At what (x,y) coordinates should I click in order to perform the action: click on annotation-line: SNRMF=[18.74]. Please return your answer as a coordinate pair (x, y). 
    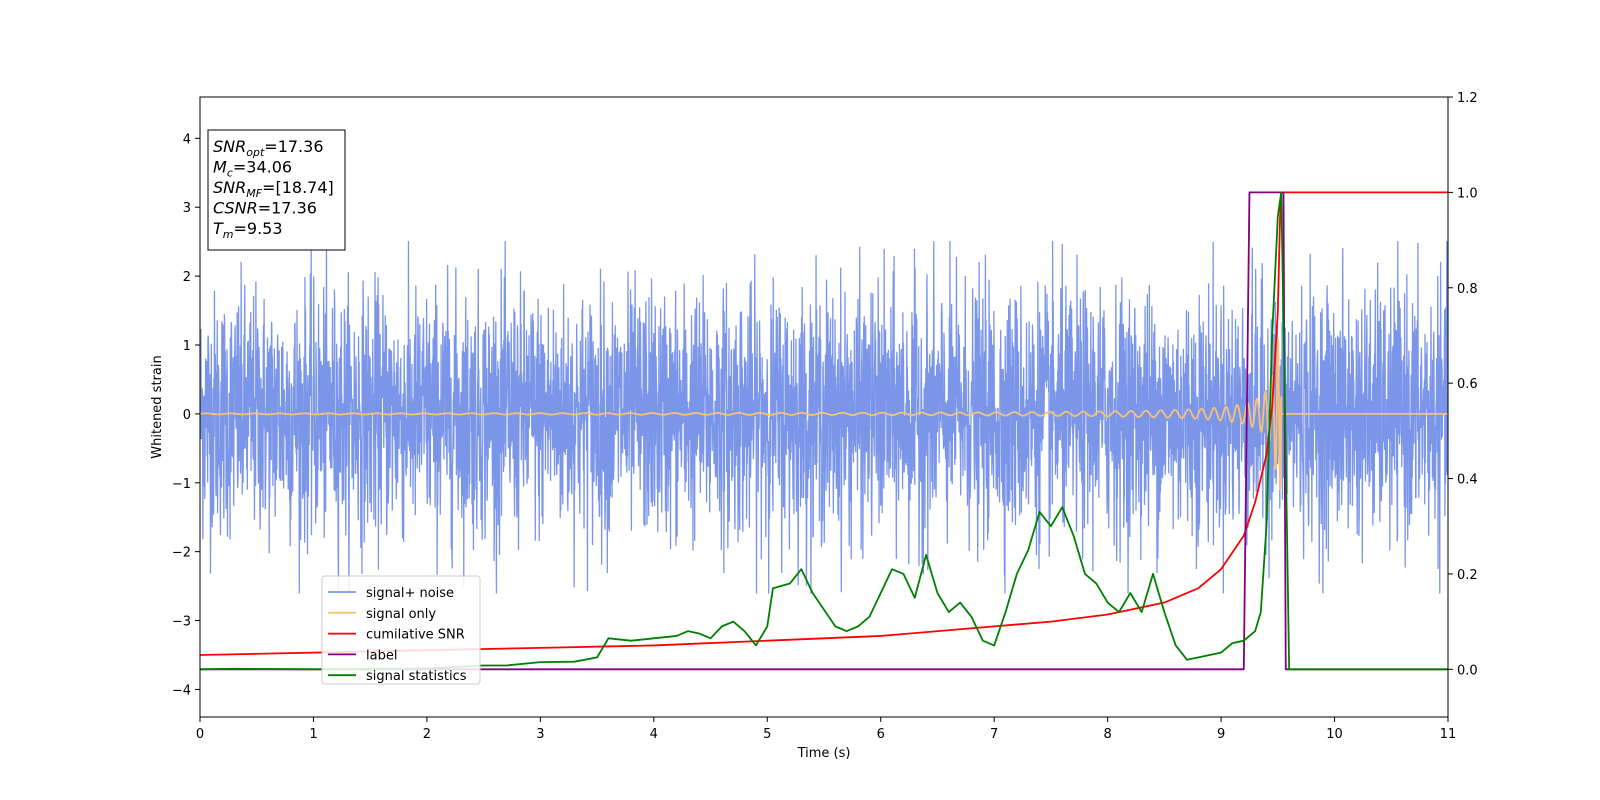
    Looking at the image, I should click on (273, 189).